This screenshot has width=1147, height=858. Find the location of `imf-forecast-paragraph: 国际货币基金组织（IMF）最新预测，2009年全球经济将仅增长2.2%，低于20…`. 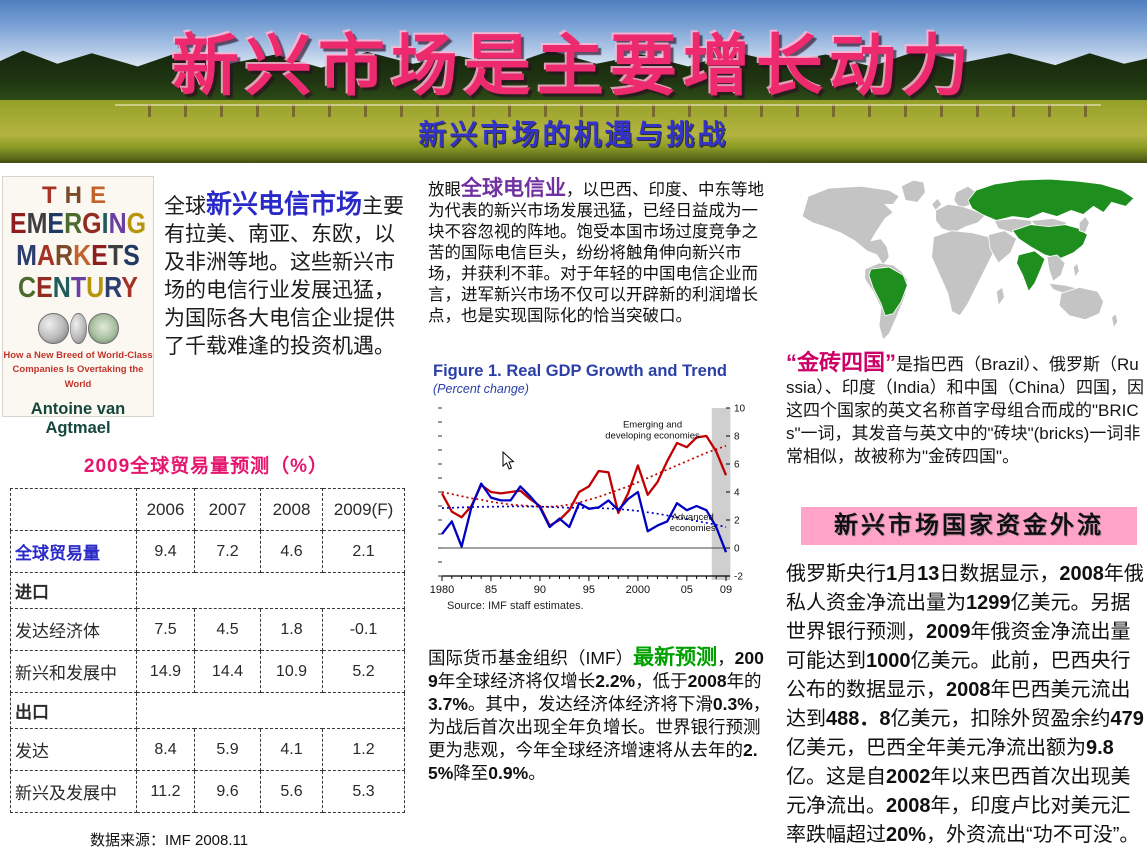

imf-forecast-paragraph: 国际货币基金组织（IMF）最新预测，2009年全球经济将仅增长2.2%，低于20… is located at coordinates (600, 715).